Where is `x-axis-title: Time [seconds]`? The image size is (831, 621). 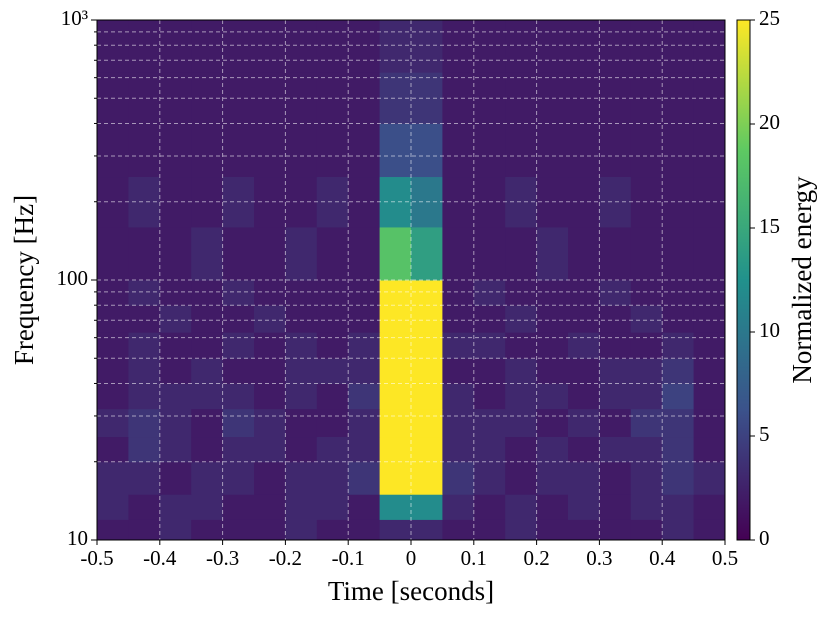
x-axis-title: Time [seconds] is located at coordinates (411, 591).